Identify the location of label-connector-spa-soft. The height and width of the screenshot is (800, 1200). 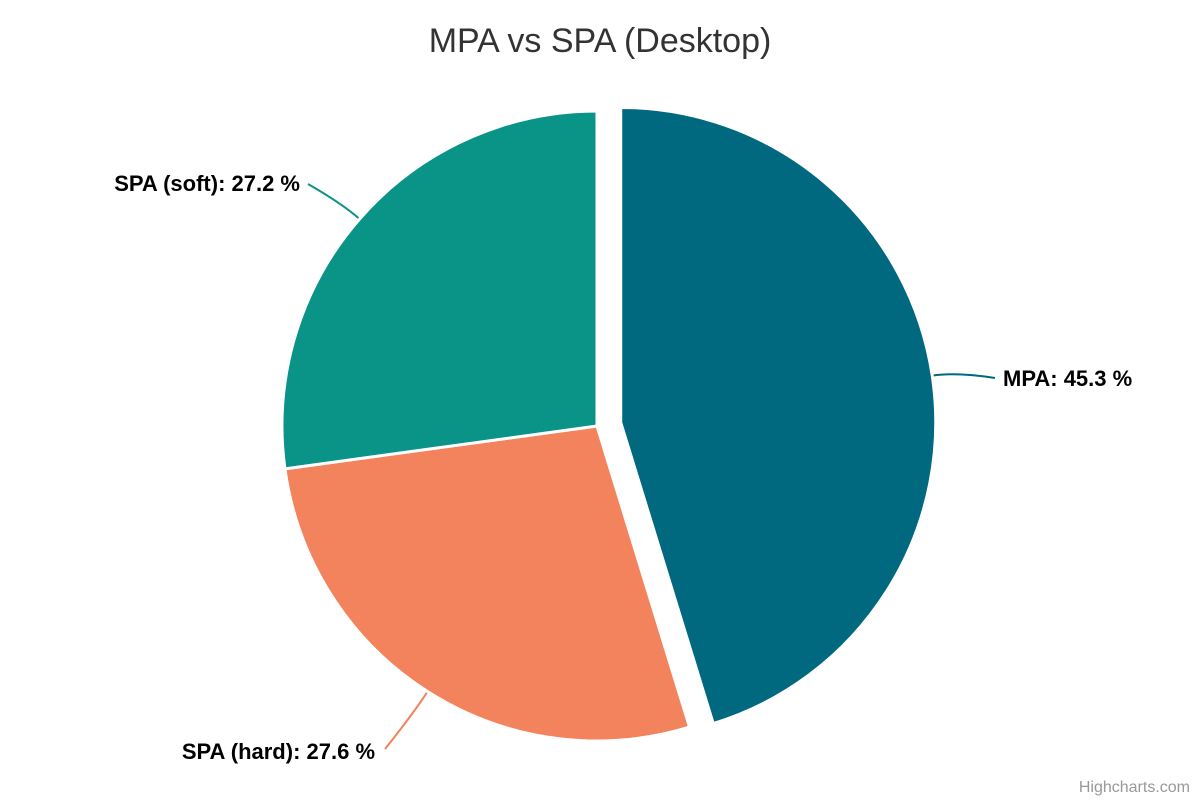
(334, 201).